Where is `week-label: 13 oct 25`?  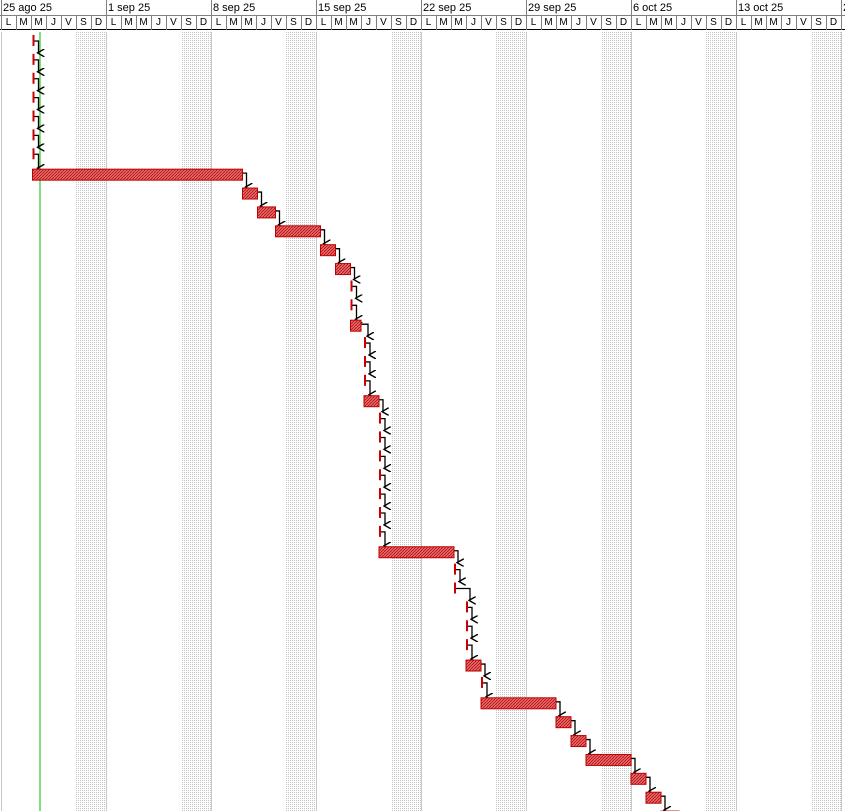
week-label: 13 oct 25 is located at coordinates (761, 8).